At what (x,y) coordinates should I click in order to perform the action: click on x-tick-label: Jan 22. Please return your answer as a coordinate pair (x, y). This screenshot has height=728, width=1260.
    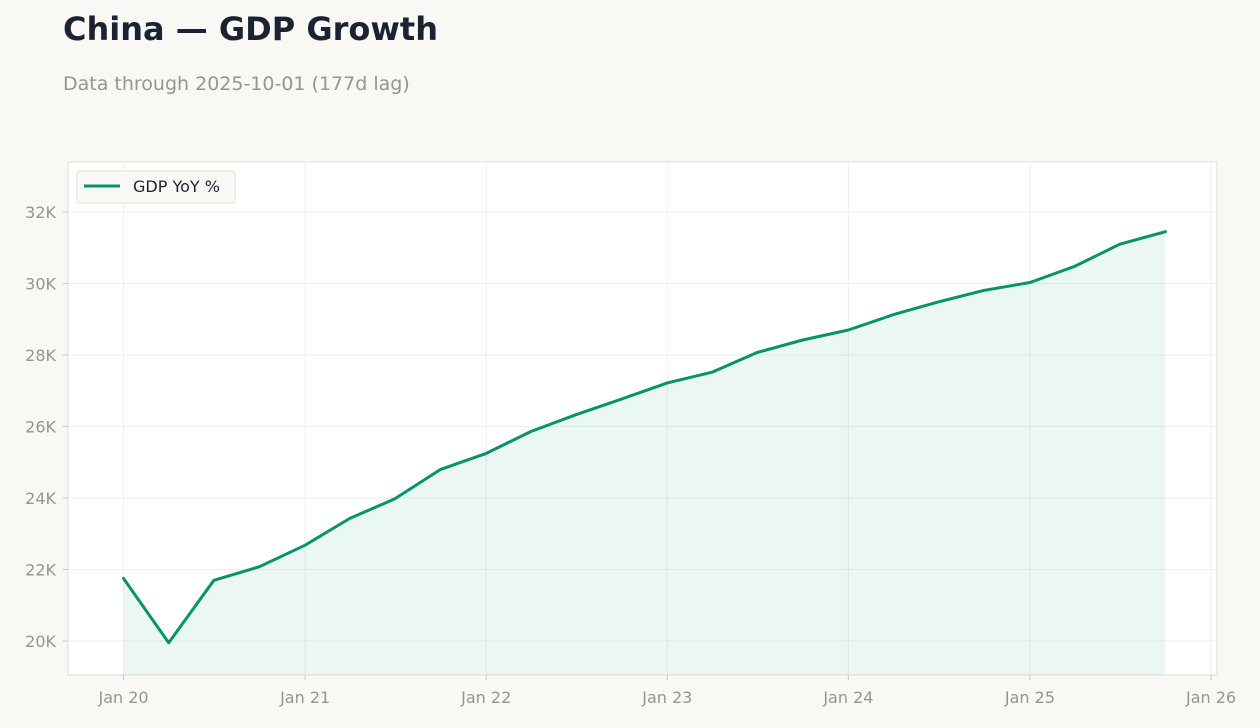
    Looking at the image, I should click on (485, 697).